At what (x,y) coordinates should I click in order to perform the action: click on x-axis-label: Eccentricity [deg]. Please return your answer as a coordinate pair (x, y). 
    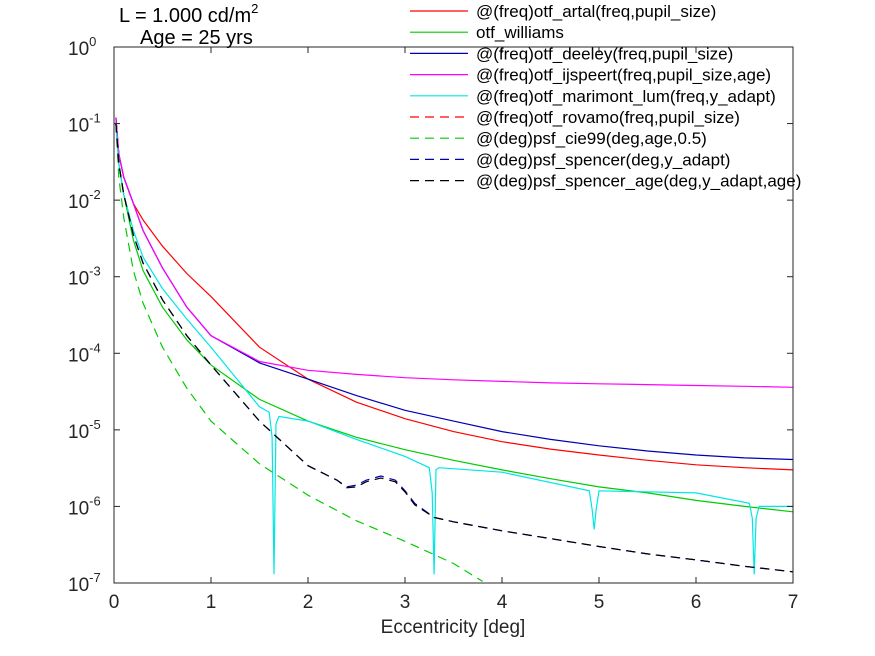
    Looking at the image, I should click on (453, 627).